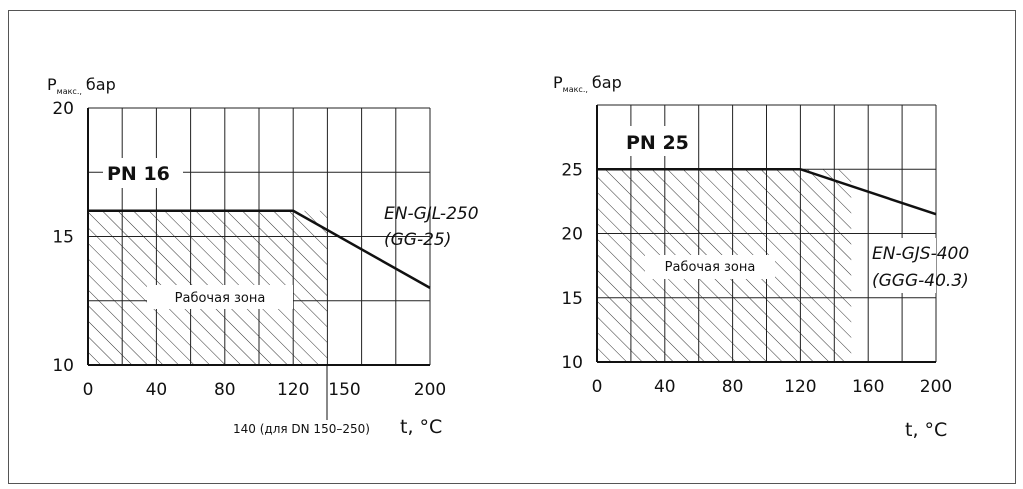  Describe the element at coordinates (265, 390) in the screenshot. I see `x-tick-labels: 0 40 80 120 150 200` at that location.